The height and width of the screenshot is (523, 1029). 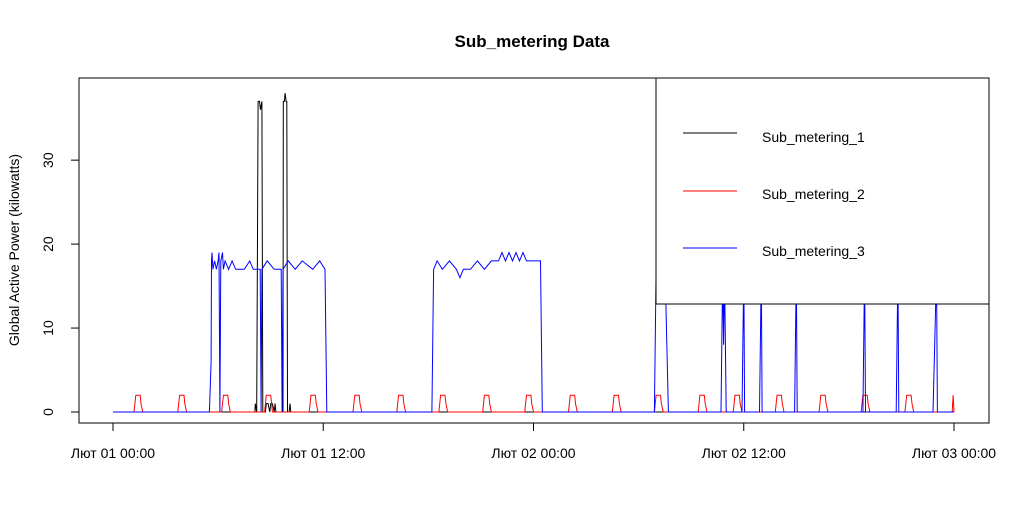 What do you see at coordinates (744, 453) in the screenshot?
I see `x-tick-label: Лют 02 12:00` at bounding box center [744, 453].